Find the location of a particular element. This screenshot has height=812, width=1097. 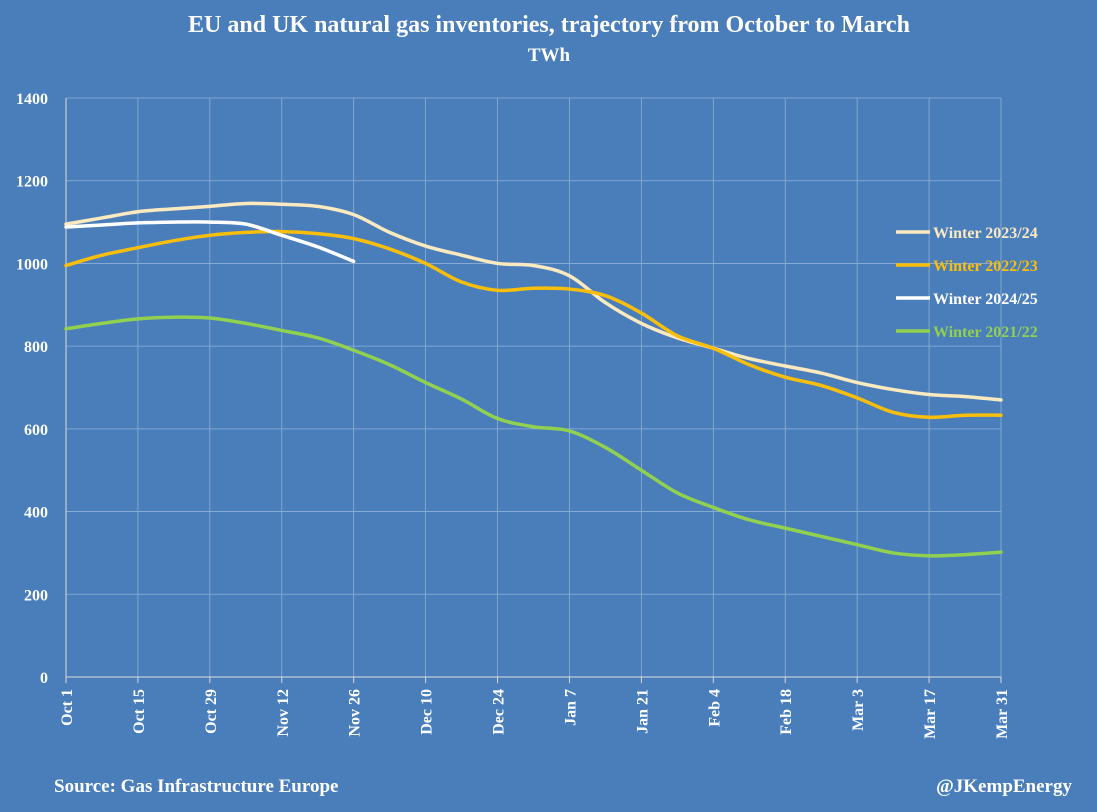

legend-label: Winter 2023/24 is located at coordinates (985, 233).